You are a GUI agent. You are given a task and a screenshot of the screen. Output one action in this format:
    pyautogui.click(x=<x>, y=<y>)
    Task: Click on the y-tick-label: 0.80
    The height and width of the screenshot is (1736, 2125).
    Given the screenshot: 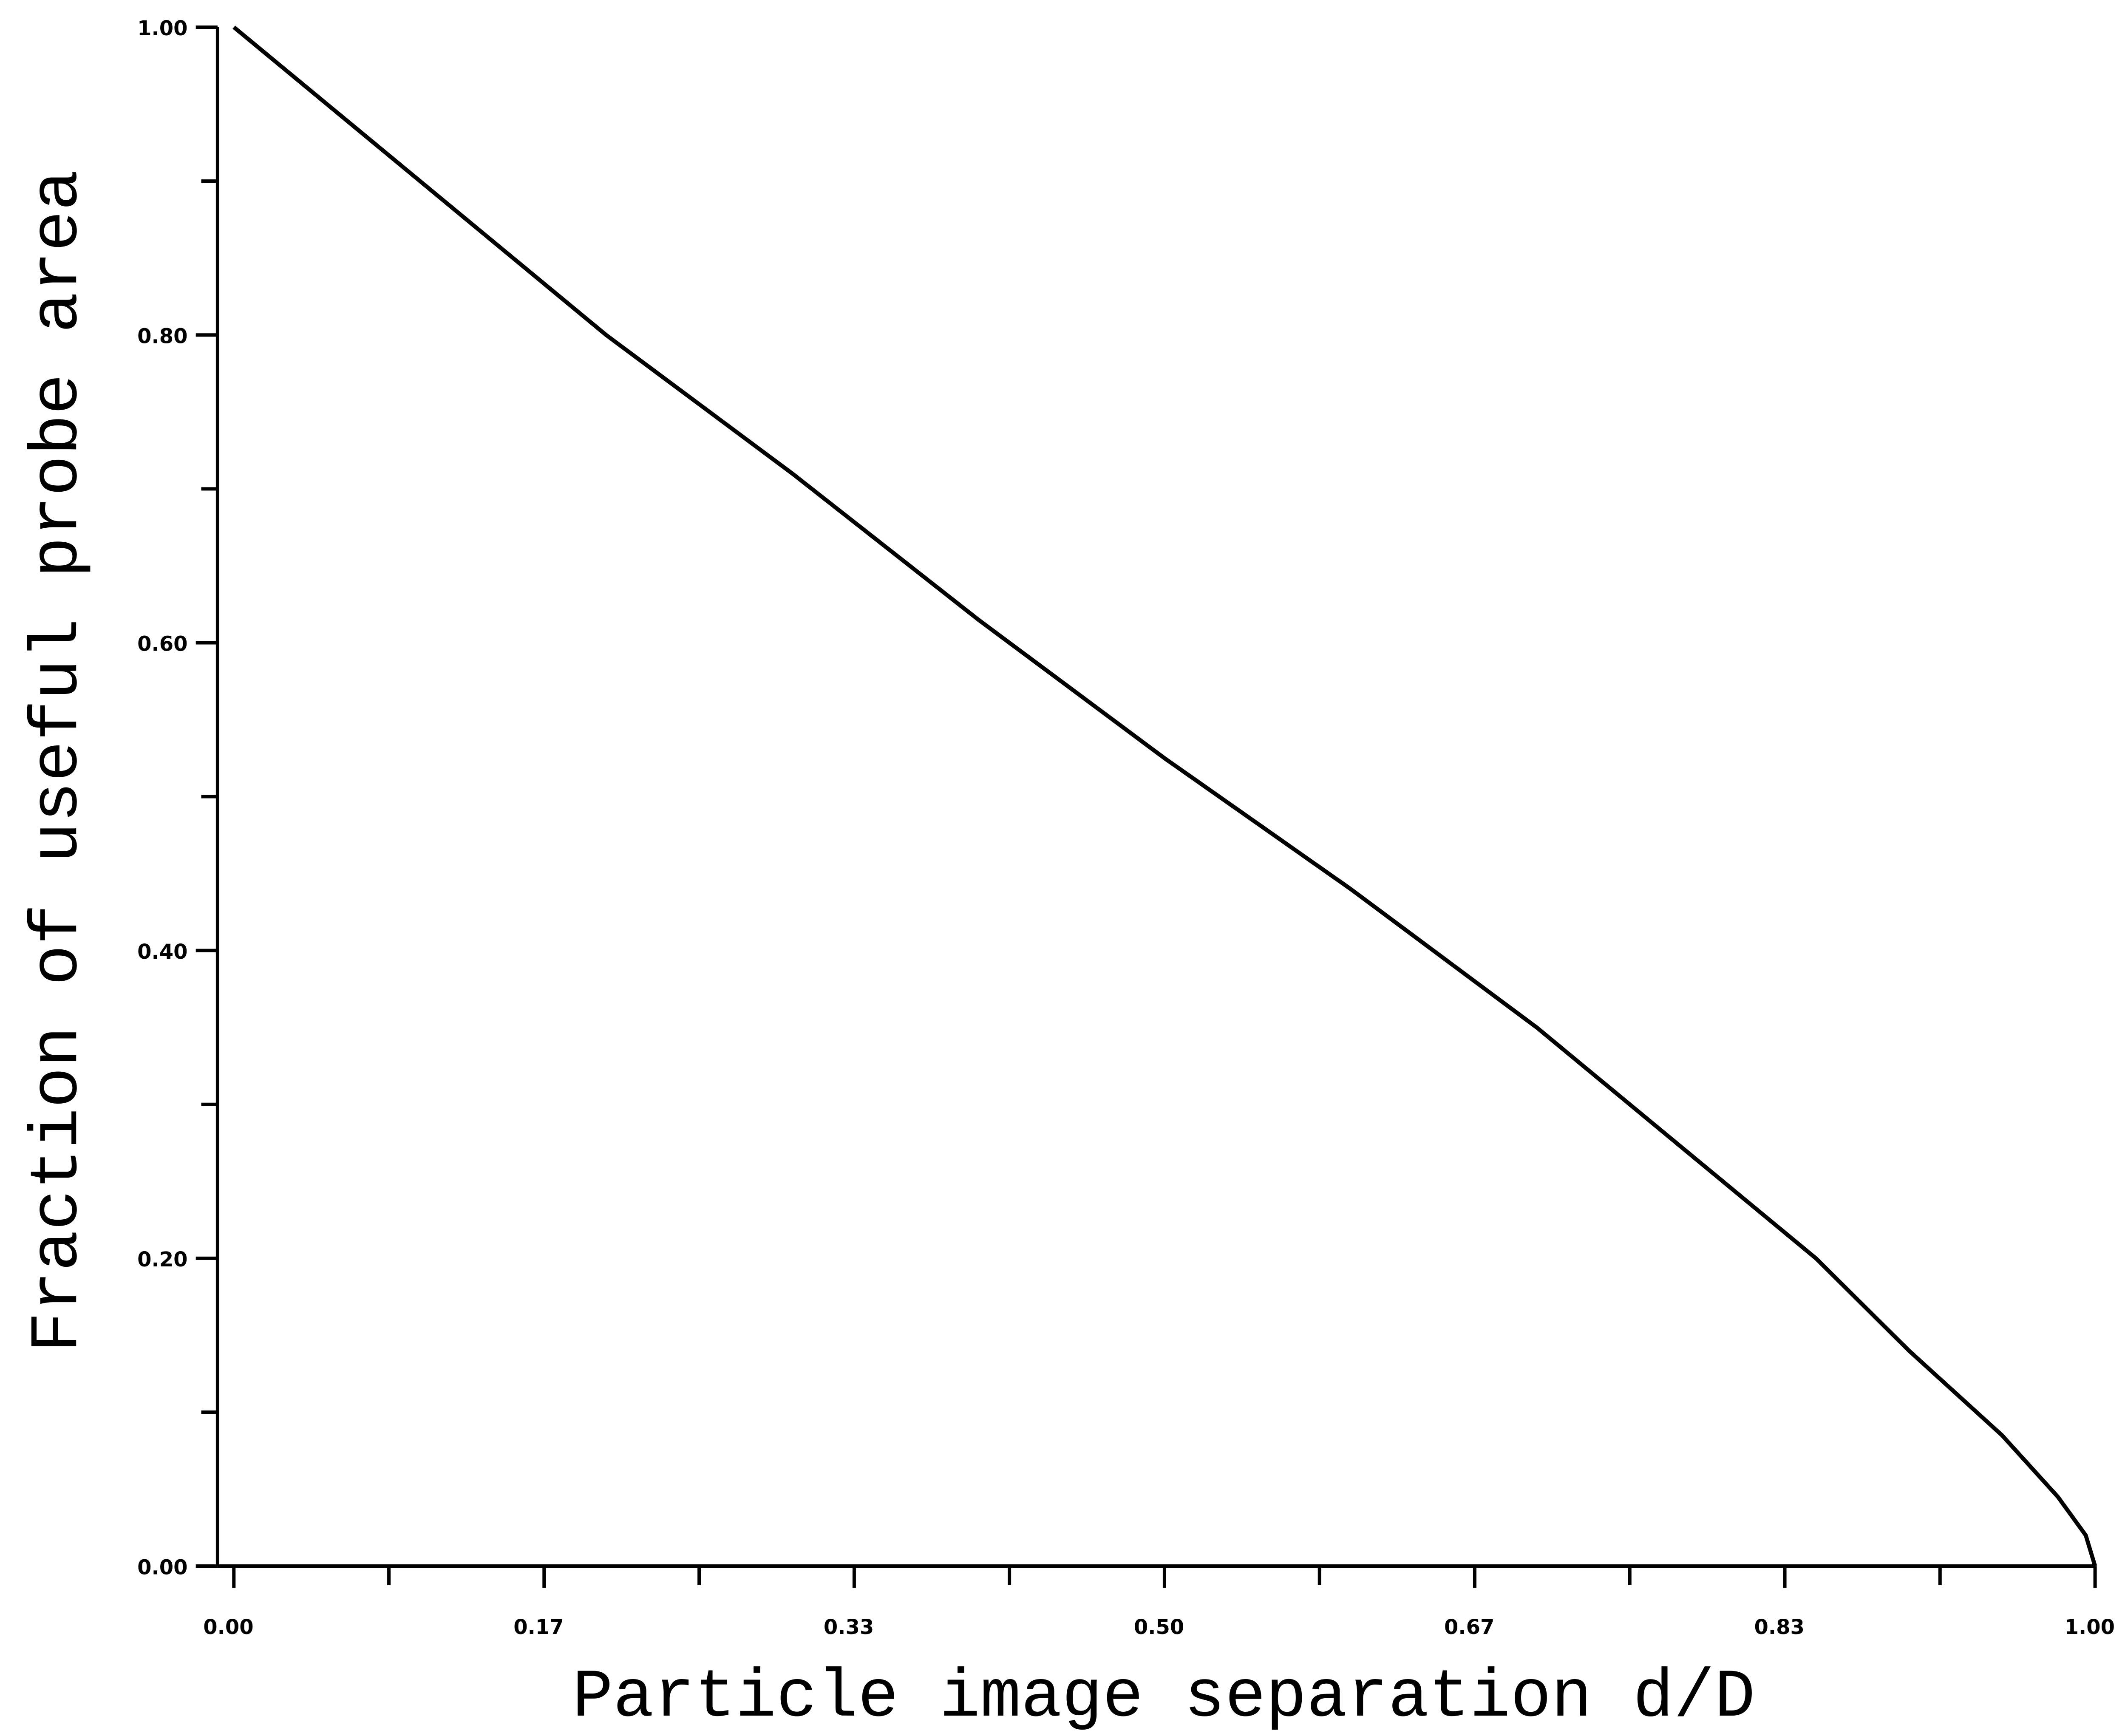 What is the action you would take?
    pyautogui.click(x=162, y=336)
    